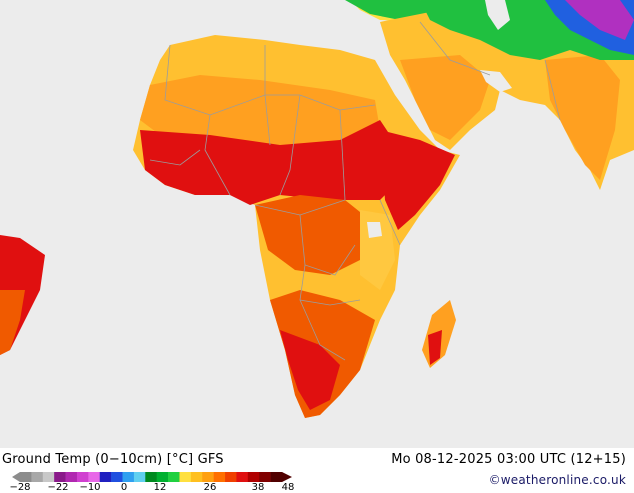 The width and height of the screenshot is (634, 493). Describe the element at coordinates (16, 477) in the screenshot. I see `scale-left-arrow` at that location.